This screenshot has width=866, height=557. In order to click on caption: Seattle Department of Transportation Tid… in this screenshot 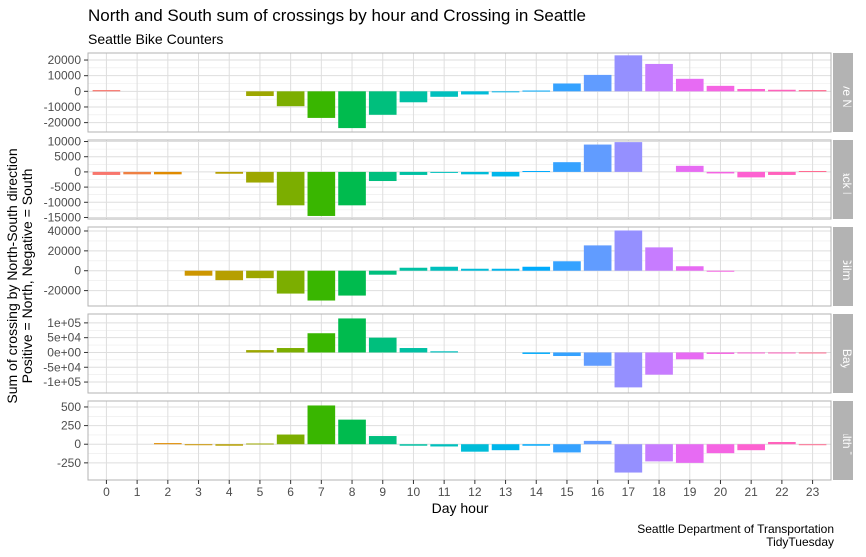, I will do `click(735, 536)`.